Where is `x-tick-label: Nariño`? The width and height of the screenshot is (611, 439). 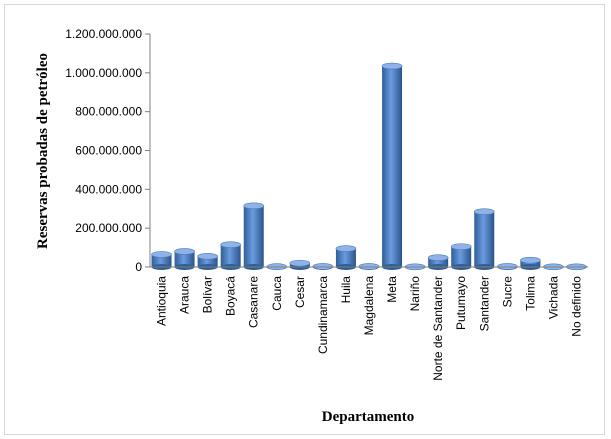
x-tick-label: Nariño is located at coordinates (415, 294).